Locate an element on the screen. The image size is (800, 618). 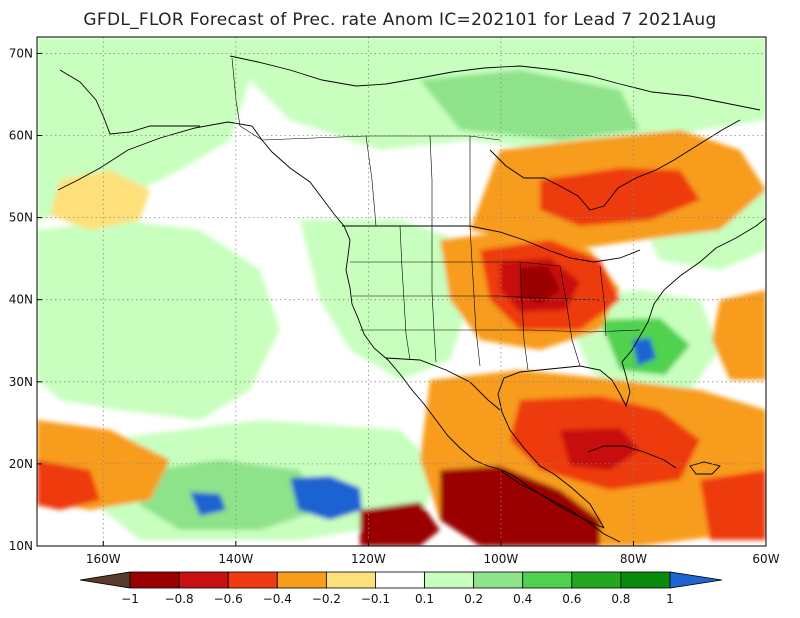
colorbar-label: 0.6 is located at coordinates (571, 599).